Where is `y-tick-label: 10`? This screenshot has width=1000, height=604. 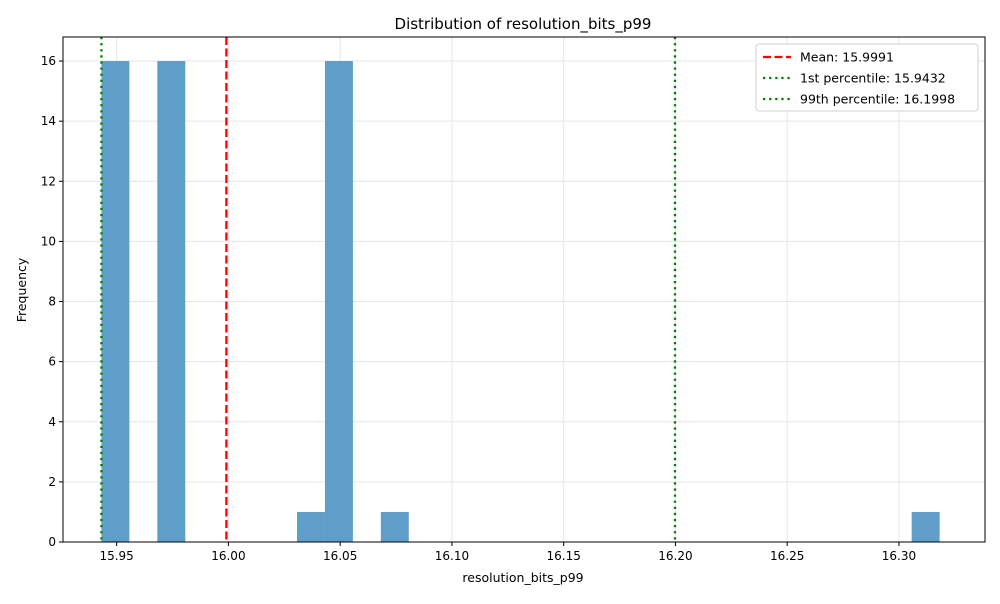
y-tick-label: 10 is located at coordinates (48, 241).